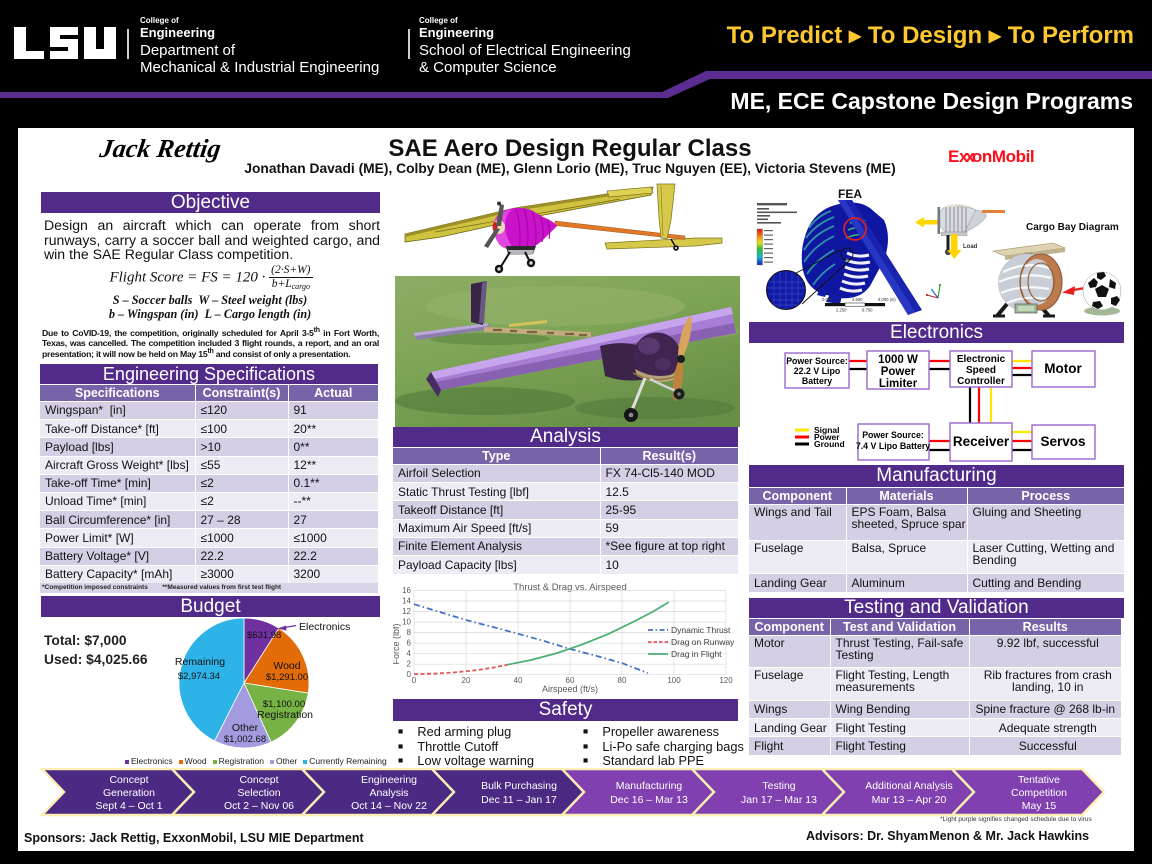 Image resolution: width=1152 pixels, height=864 pixels. I want to click on svg-text: 6, so click(409, 643).